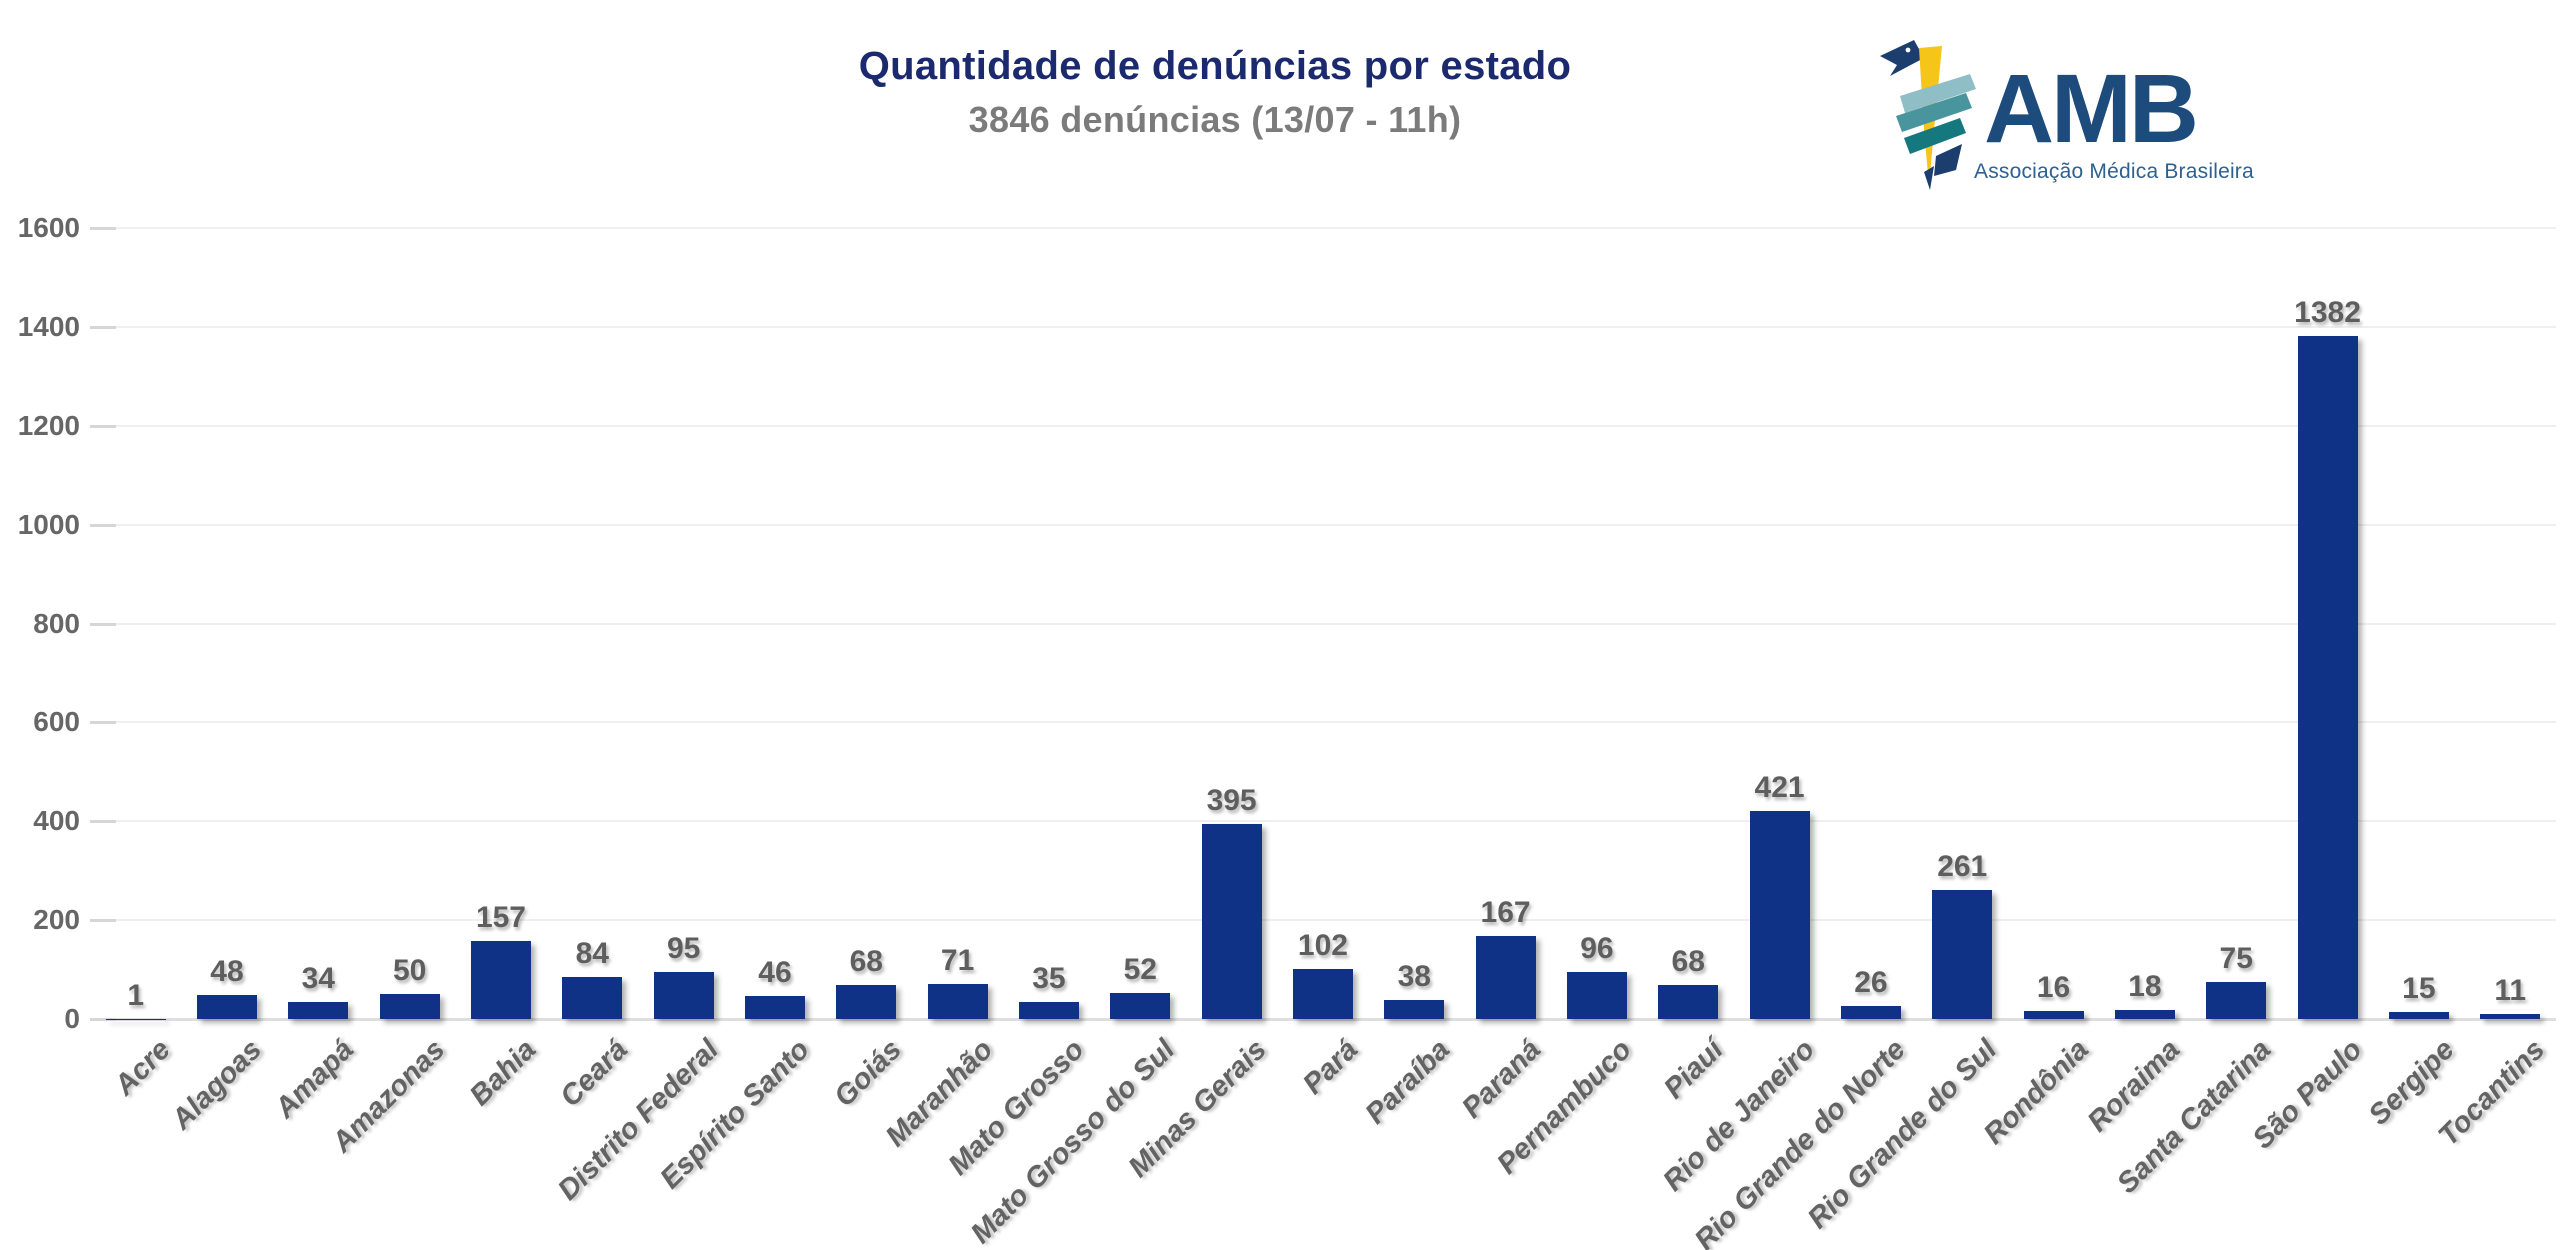 This screenshot has height=1250, width=2560. I want to click on bar-slot: 157, so click(500, 623).